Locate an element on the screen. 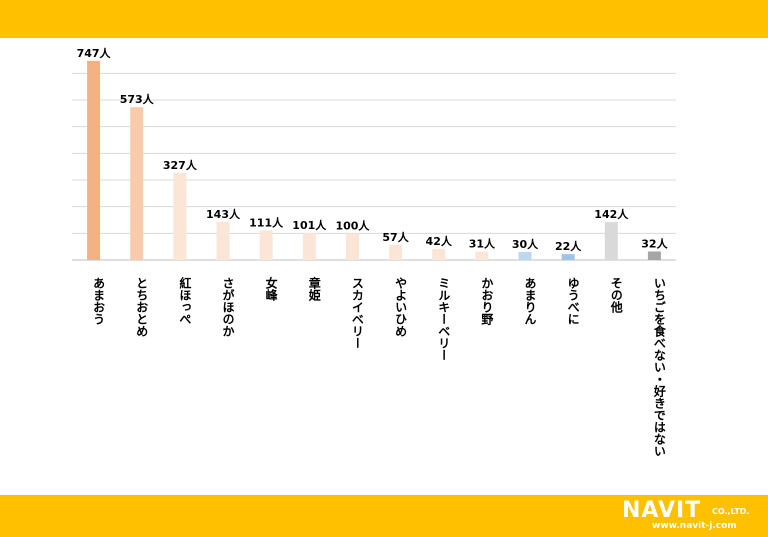 This screenshot has height=537, width=768. category-label: さがほのか is located at coordinates (228, 307).